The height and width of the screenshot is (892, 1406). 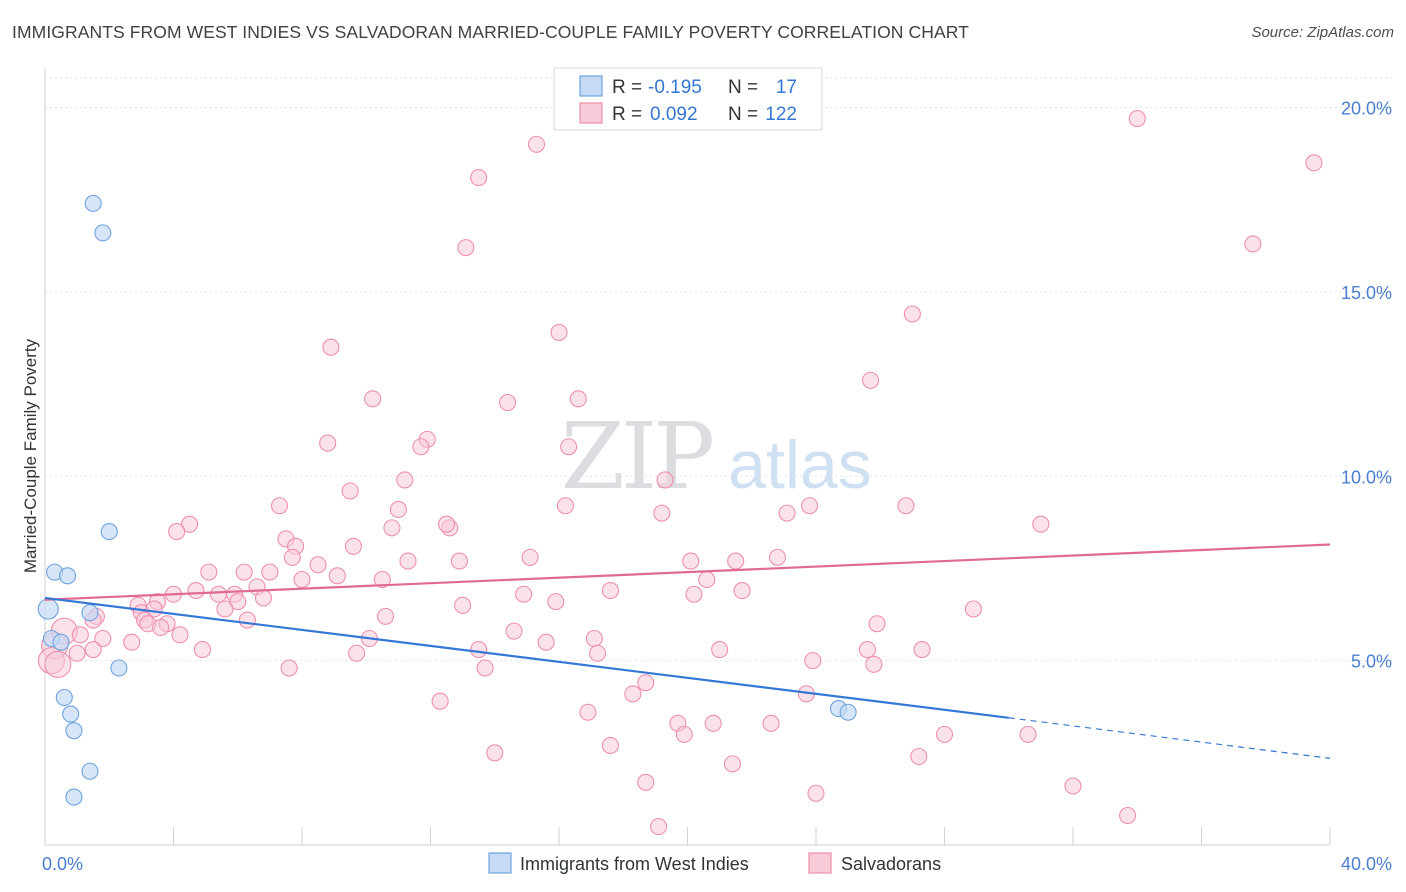 What do you see at coordinates (634, 864) in the screenshot?
I see `bottom-legend-label-west-indies: Immigrants from West Indies` at bounding box center [634, 864].